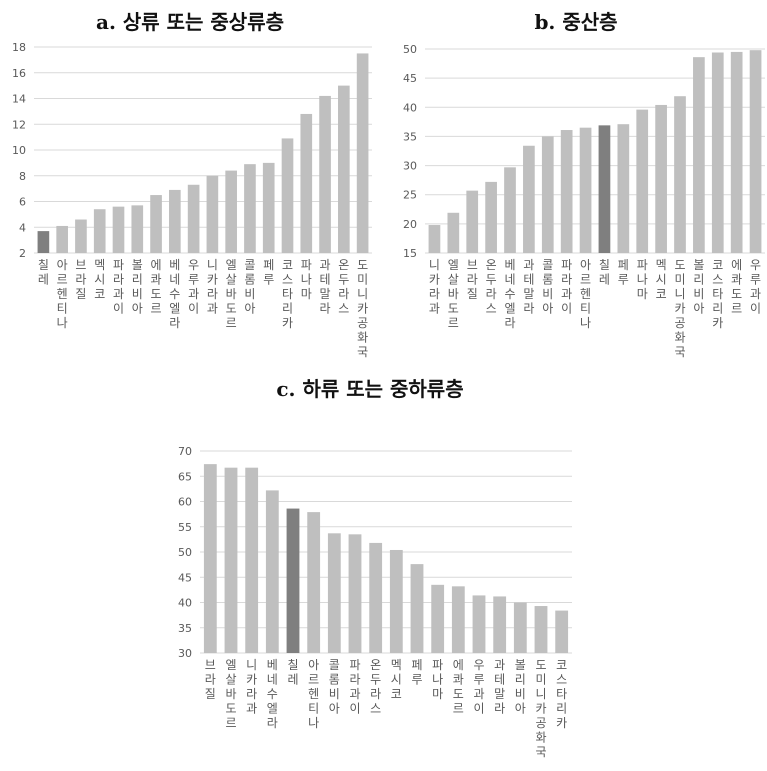  I want to click on y-tick-label: 60, so click(185, 502).